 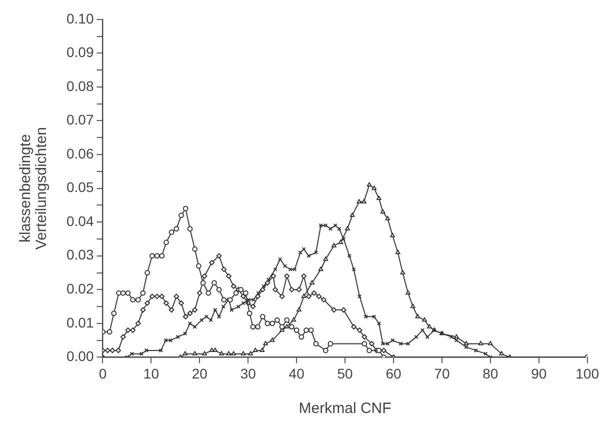 I want to click on y-axis-title: klassenbedingte Verteilungsdichten, so click(x=33, y=188).